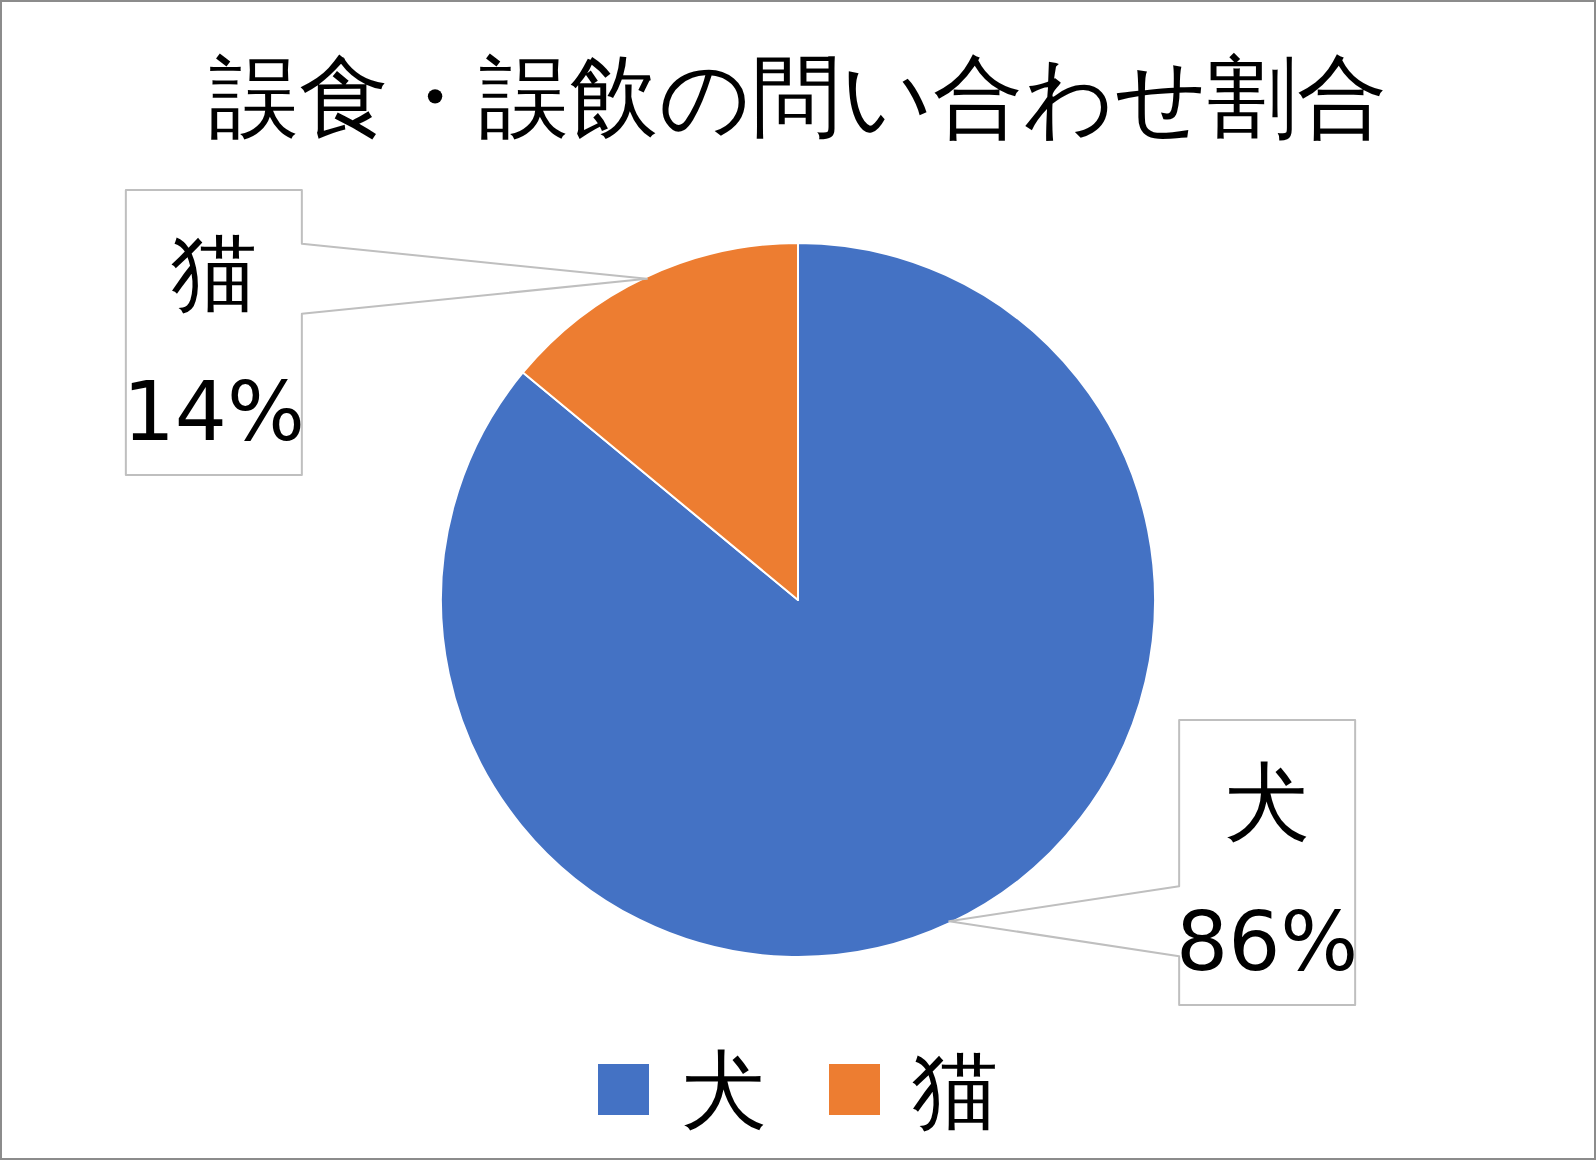  I want to click on title: 誤食・誤飲の問い合わせ割合, so click(798, 96).